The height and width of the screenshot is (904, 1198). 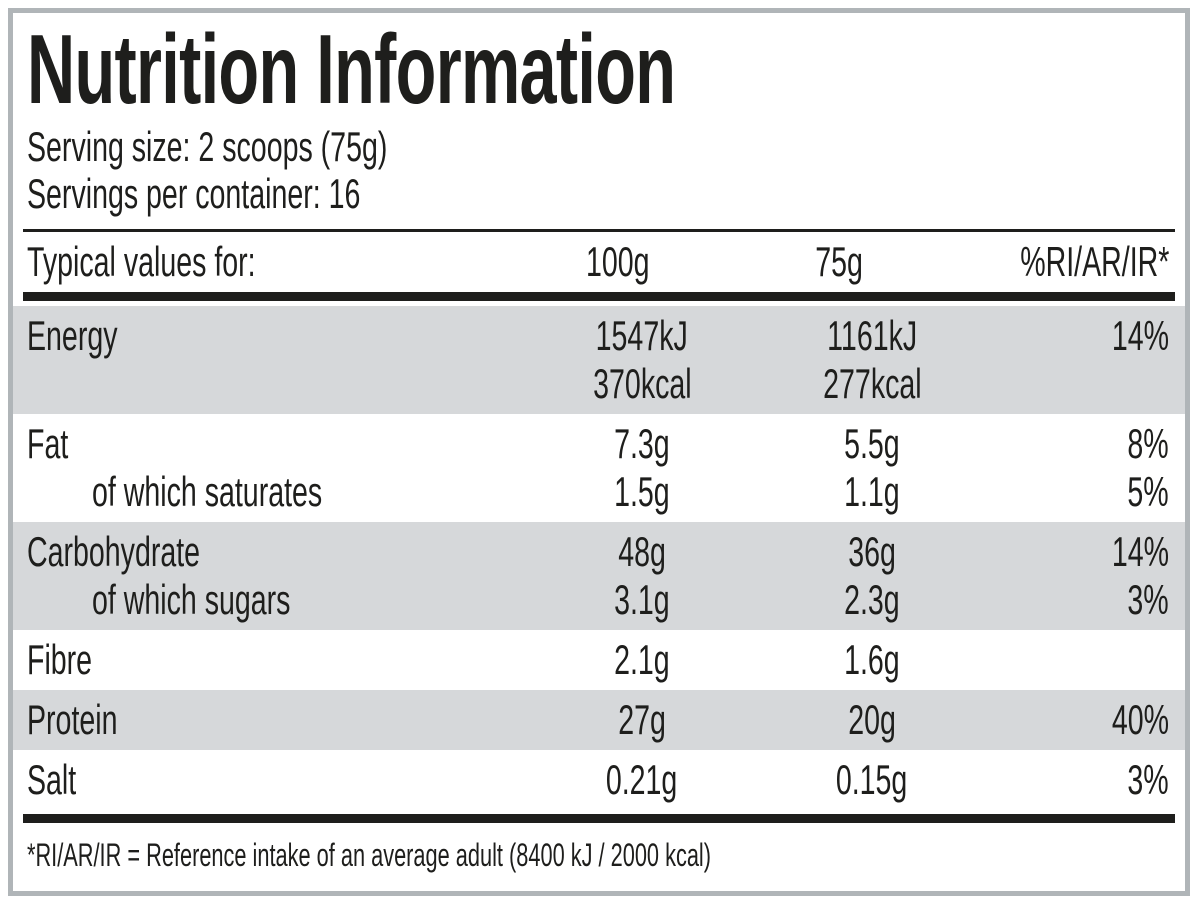 I want to click on column-header-75g: 75g, so click(x=839, y=262).